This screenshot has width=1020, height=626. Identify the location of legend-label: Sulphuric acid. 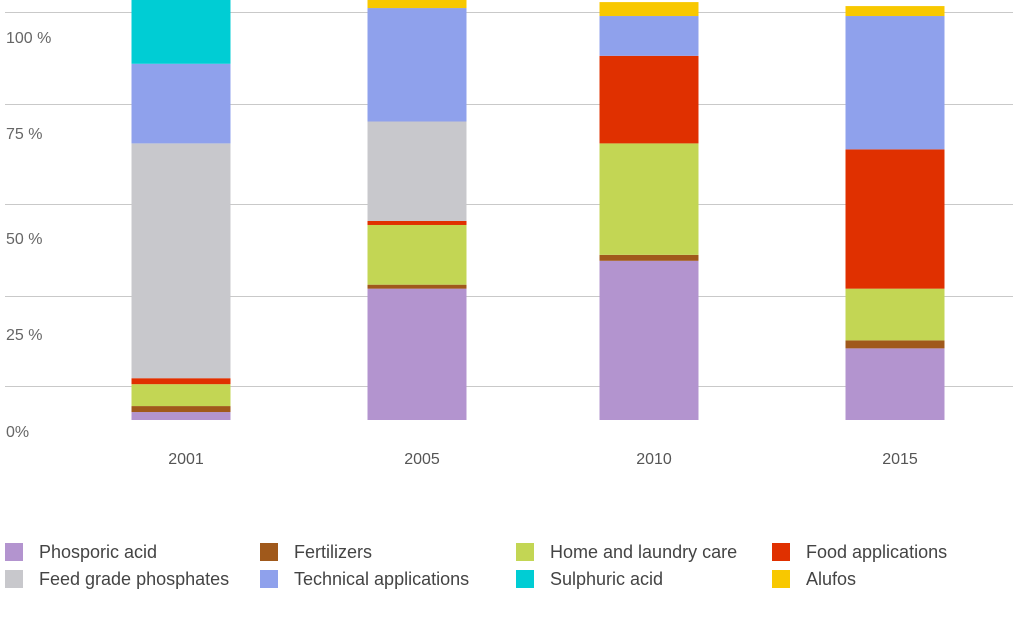
(607, 578).